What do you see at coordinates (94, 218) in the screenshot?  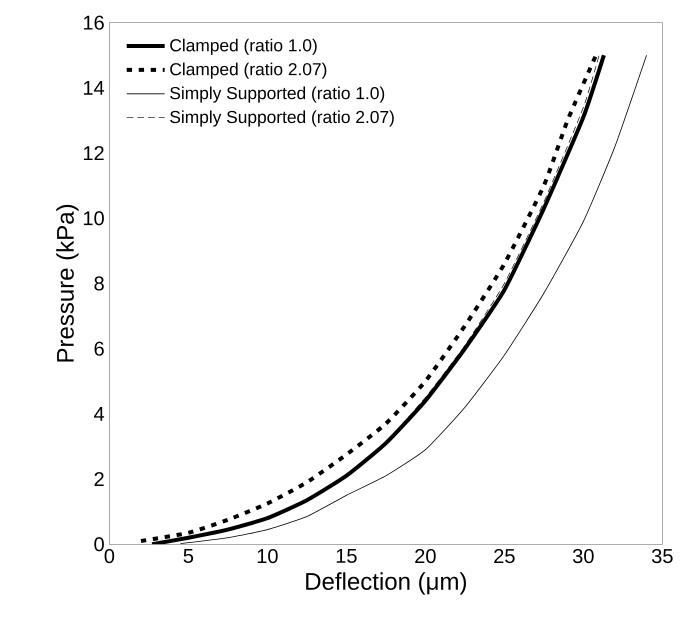 I see `y-tick-label: 10` at bounding box center [94, 218].